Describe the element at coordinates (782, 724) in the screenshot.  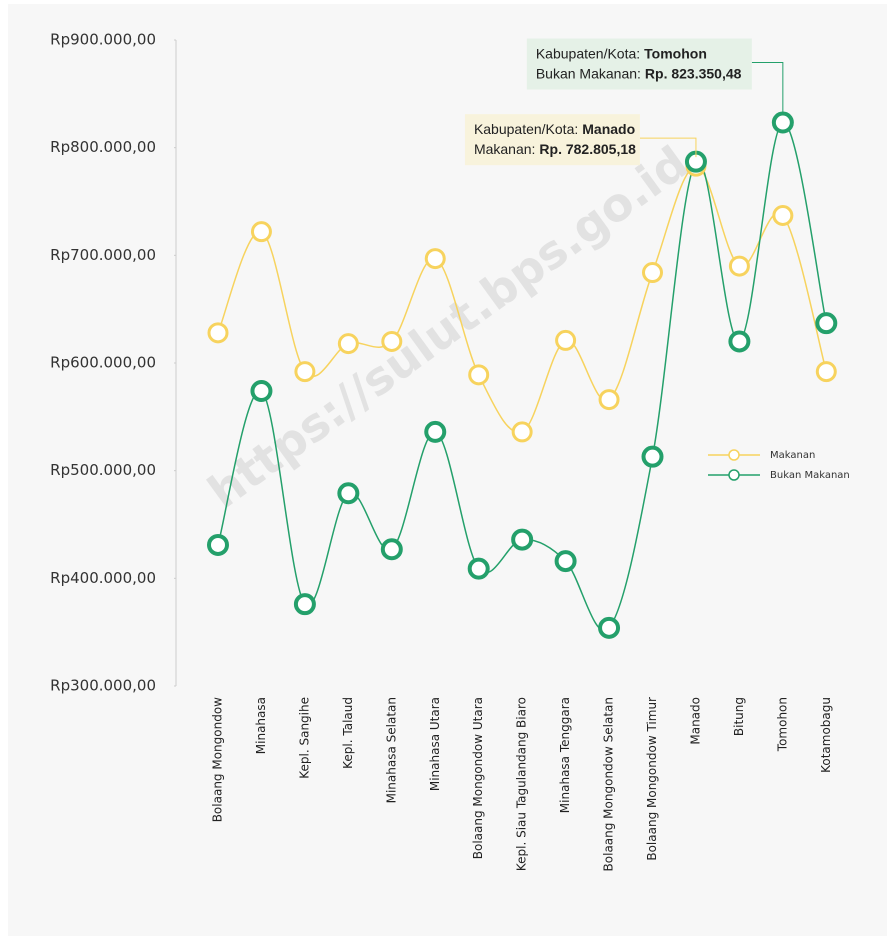
I see `x-tick-label: Tomohon` at that location.